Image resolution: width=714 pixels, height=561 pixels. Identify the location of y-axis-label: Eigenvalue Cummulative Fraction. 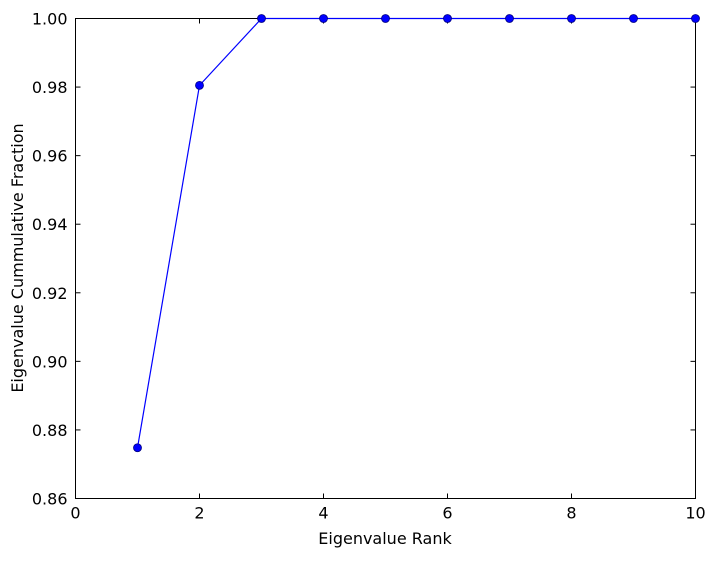
(17, 257).